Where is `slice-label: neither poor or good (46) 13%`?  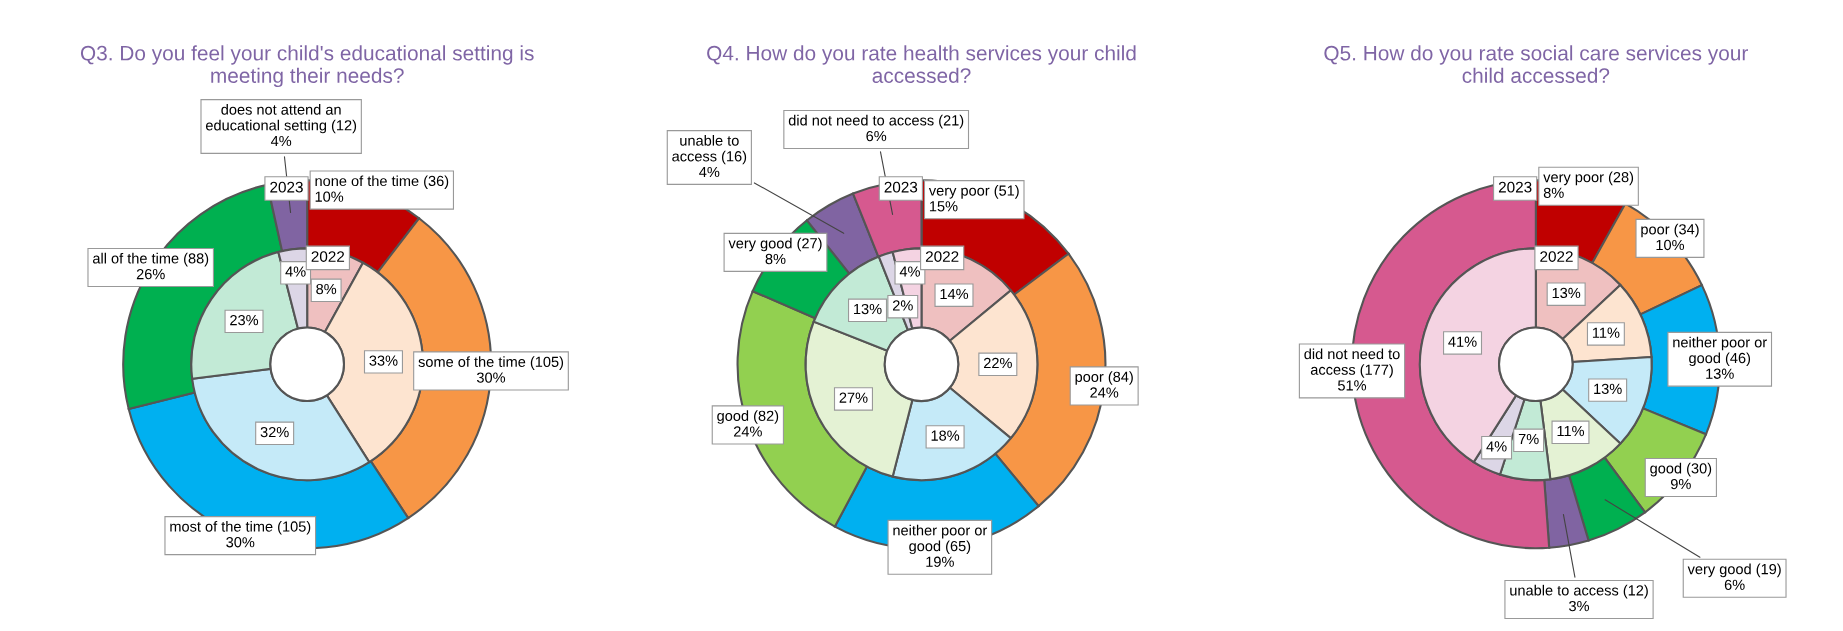
slice-label: neither poor or good (46) 13% is located at coordinates (1720, 357).